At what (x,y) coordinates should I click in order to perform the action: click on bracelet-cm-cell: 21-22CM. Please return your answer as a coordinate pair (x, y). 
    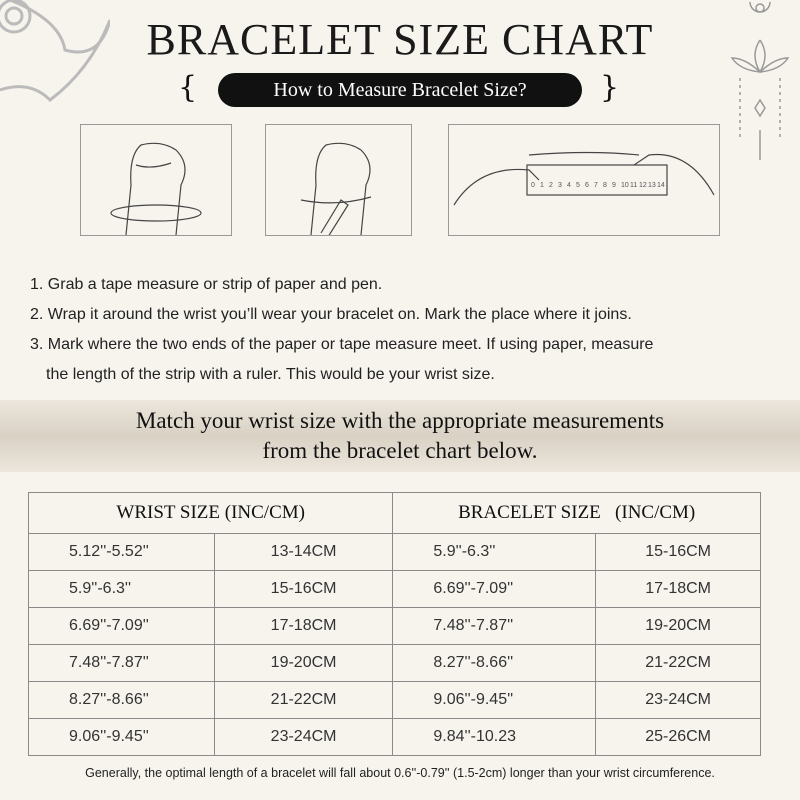
    Looking at the image, I should click on (678, 663).